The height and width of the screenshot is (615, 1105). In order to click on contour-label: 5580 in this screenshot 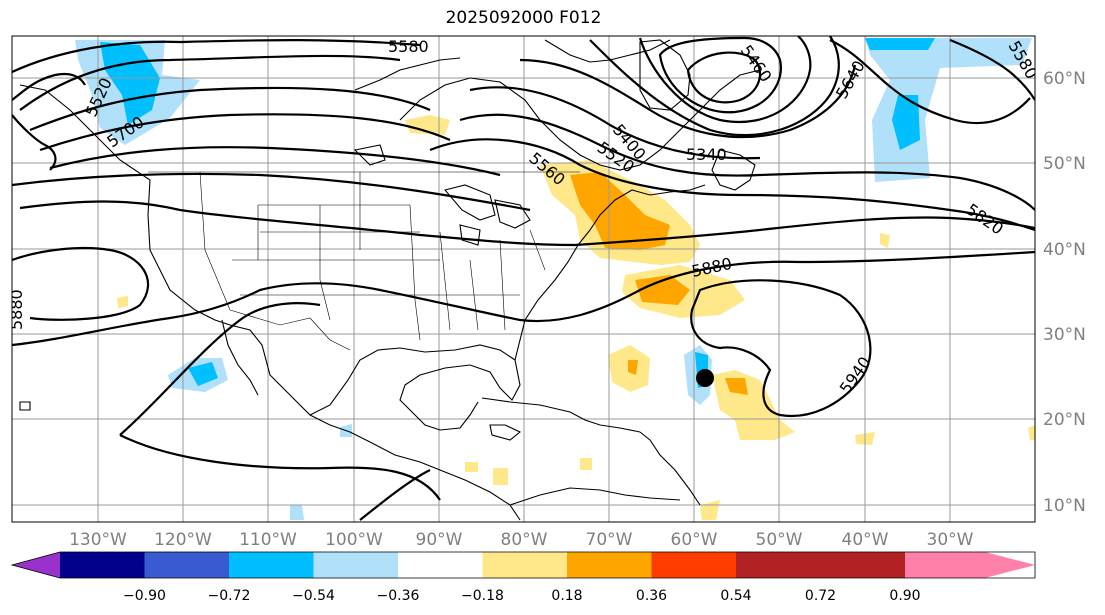, I will do `click(408, 46)`.